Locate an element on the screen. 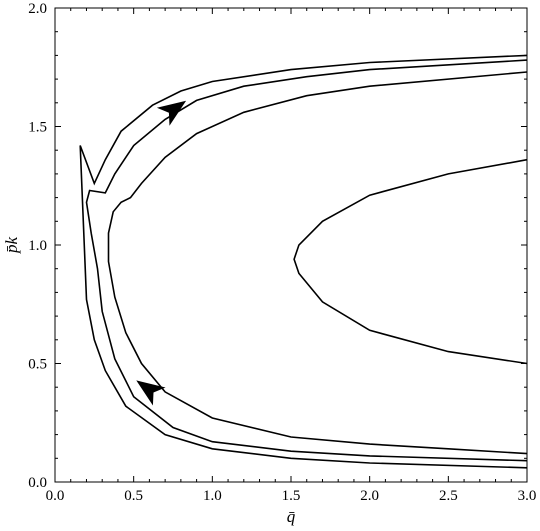 The image size is (540, 531). x-tick-label: 2.5 is located at coordinates (448, 496).